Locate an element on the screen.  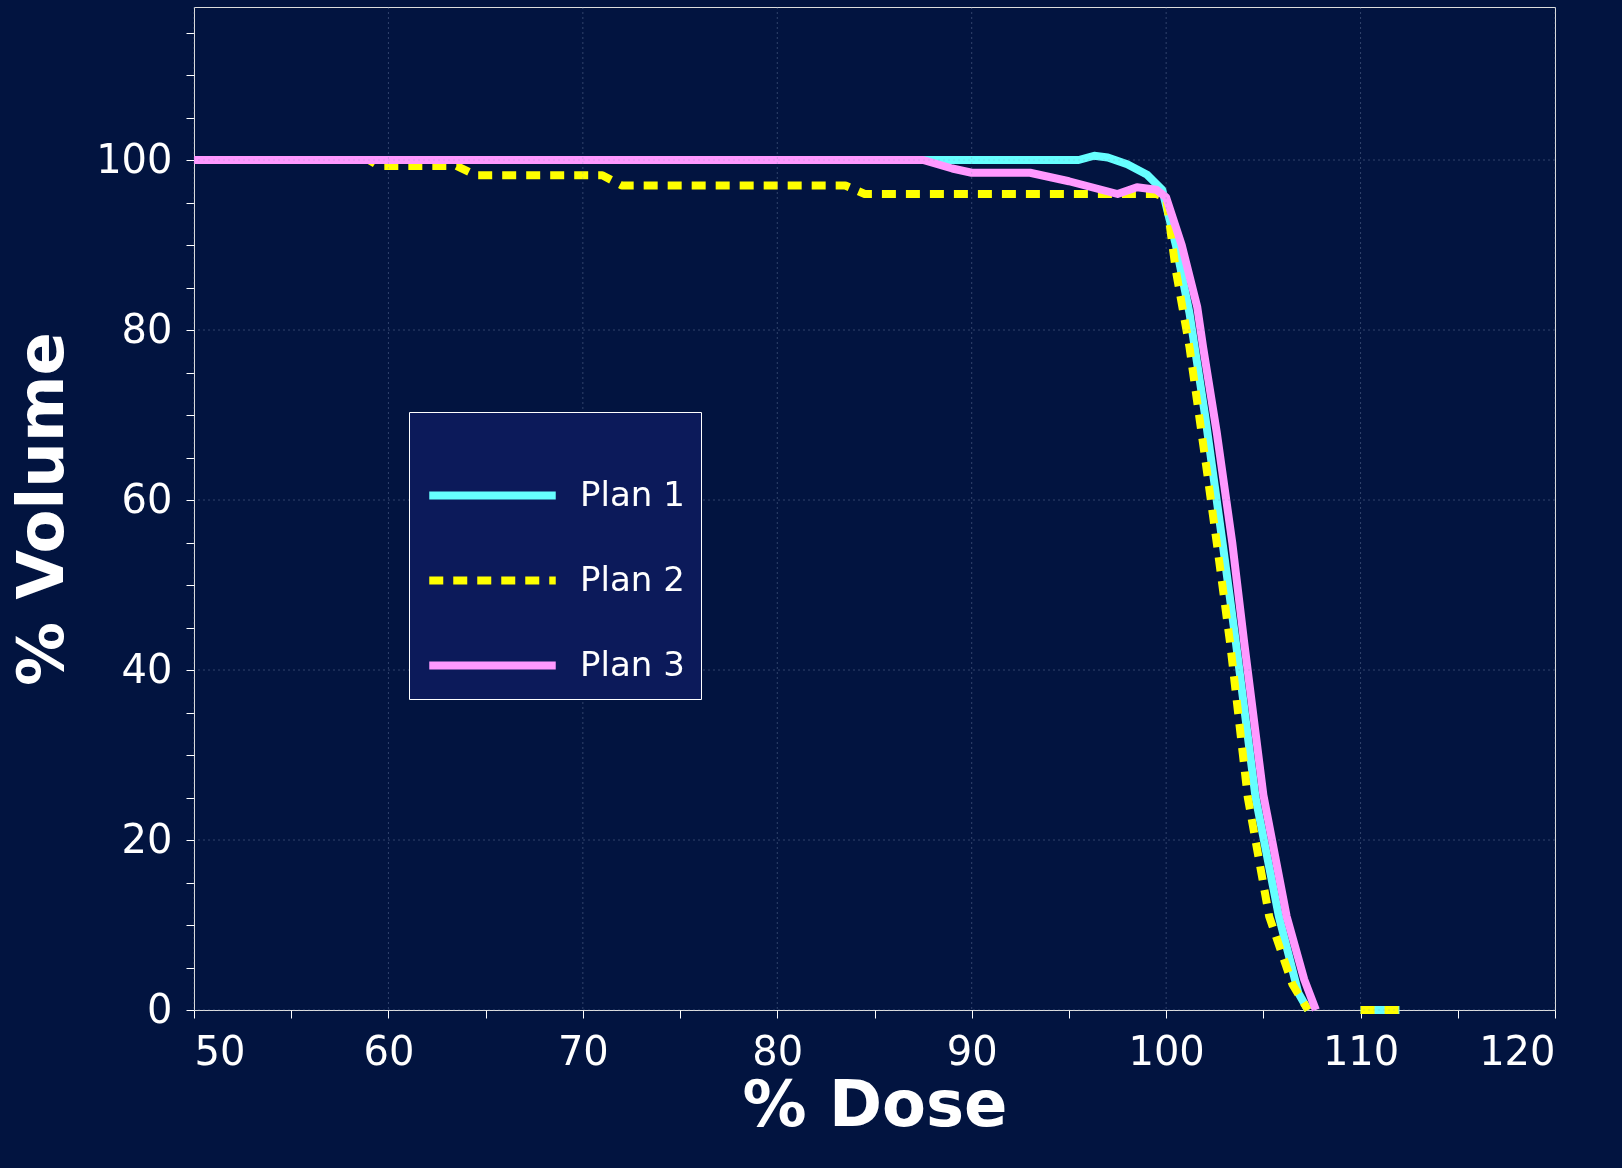
legend-label: Plan 1 is located at coordinates (632, 493).